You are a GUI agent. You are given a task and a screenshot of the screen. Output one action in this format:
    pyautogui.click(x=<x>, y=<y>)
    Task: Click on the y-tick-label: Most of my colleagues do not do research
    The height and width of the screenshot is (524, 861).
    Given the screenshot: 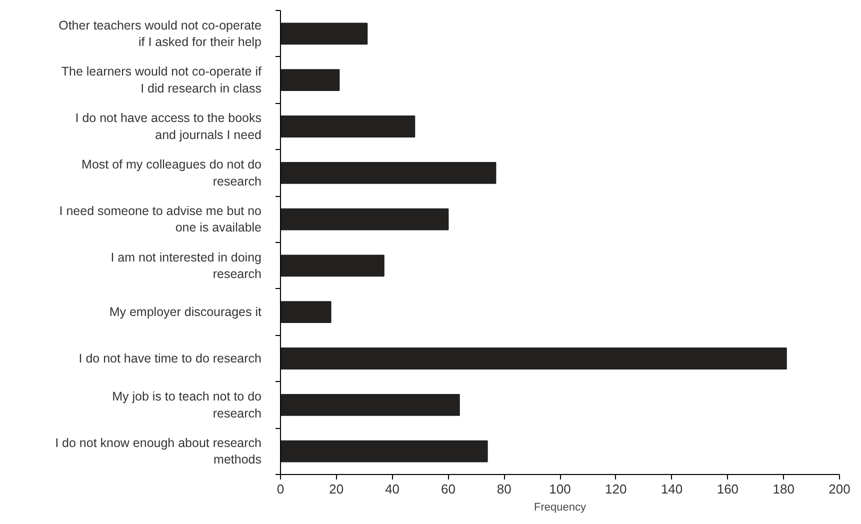 What is the action you would take?
    pyautogui.click(x=172, y=173)
    